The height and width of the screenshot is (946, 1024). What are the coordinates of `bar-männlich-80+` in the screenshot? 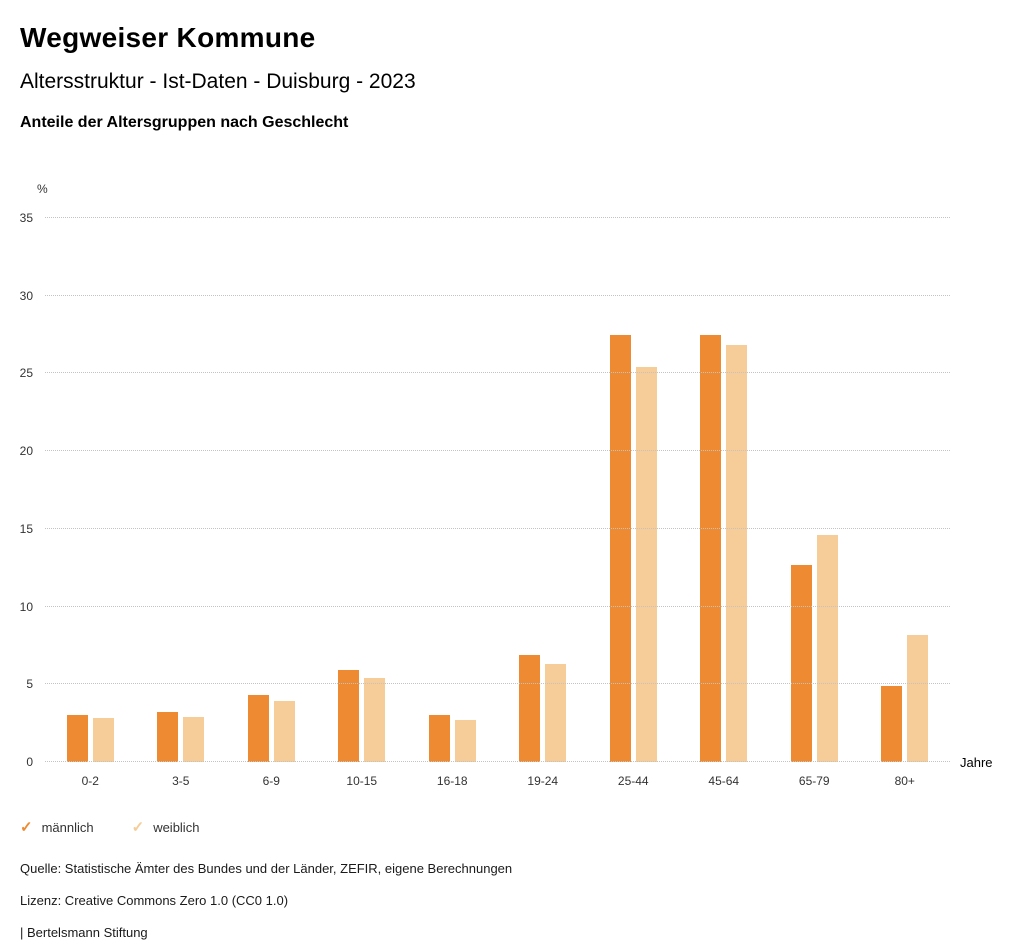 It's located at (892, 723).